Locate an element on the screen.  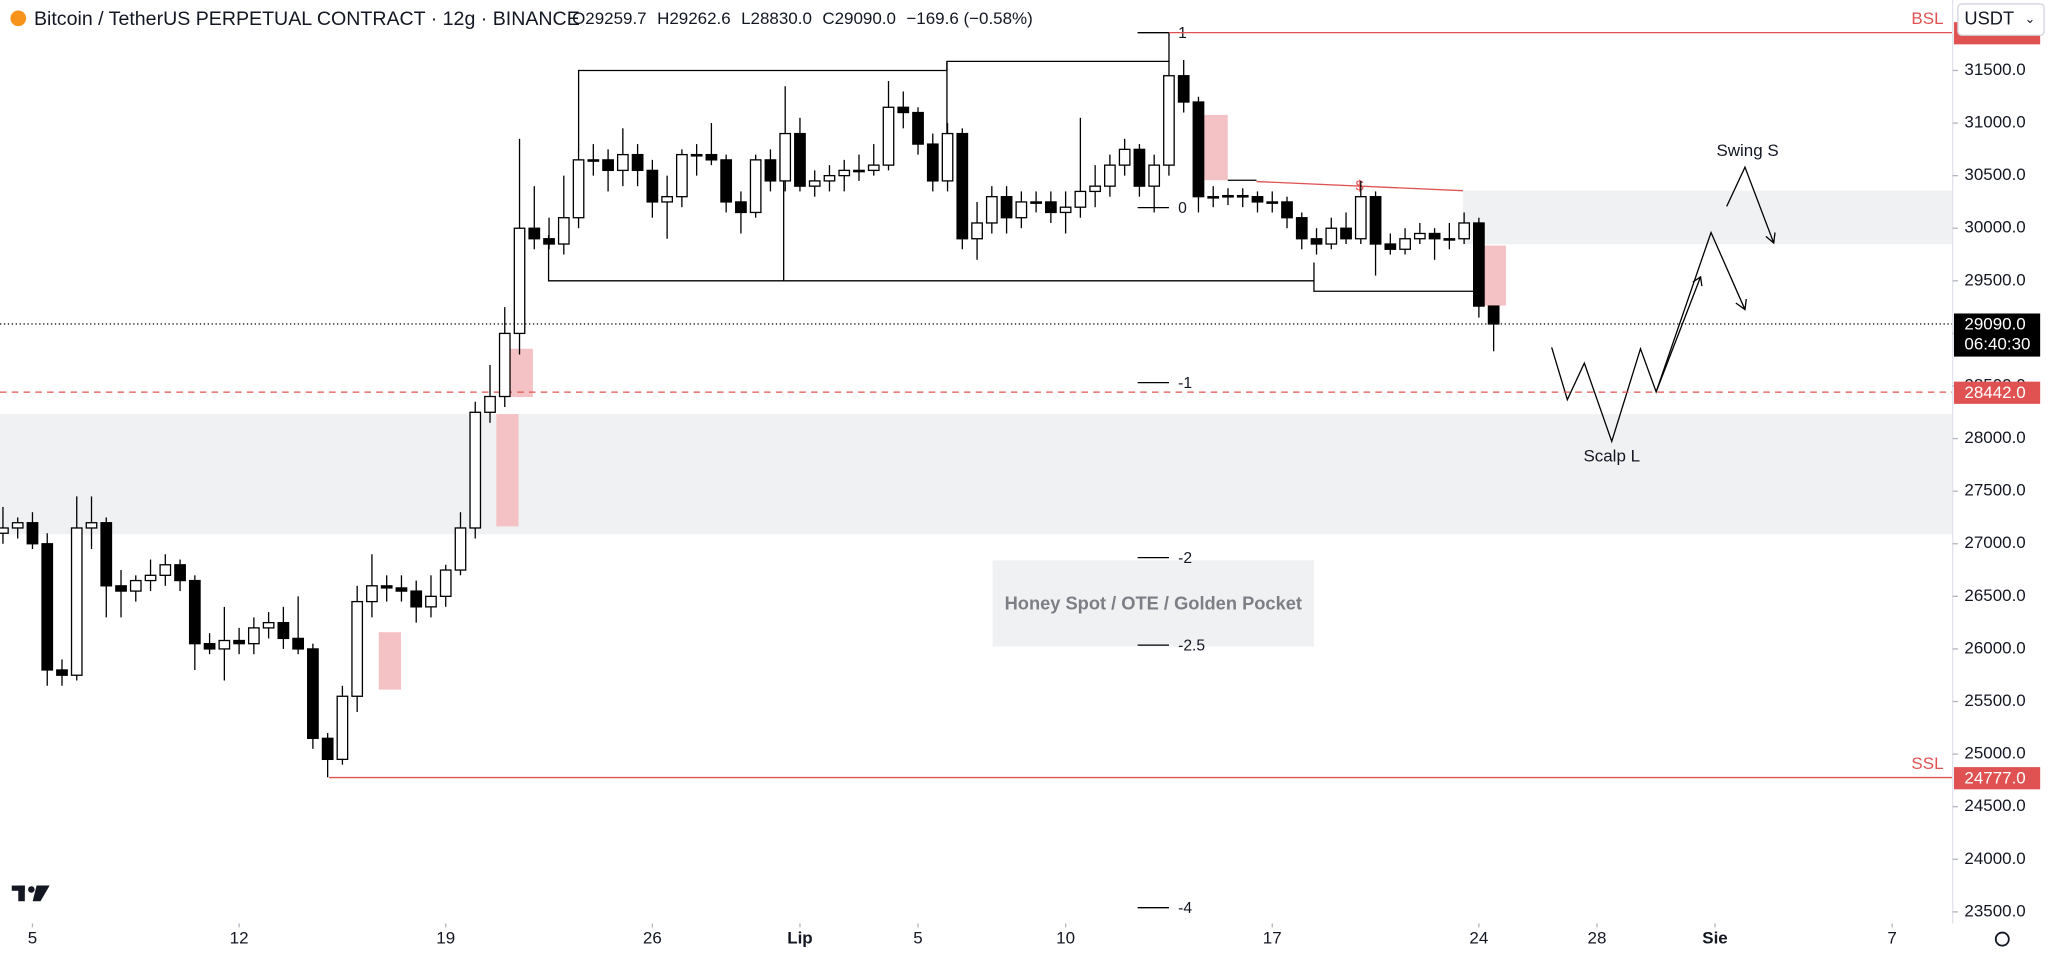
y-tick-label: 30500.0 is located at coordinates (1994, 174).